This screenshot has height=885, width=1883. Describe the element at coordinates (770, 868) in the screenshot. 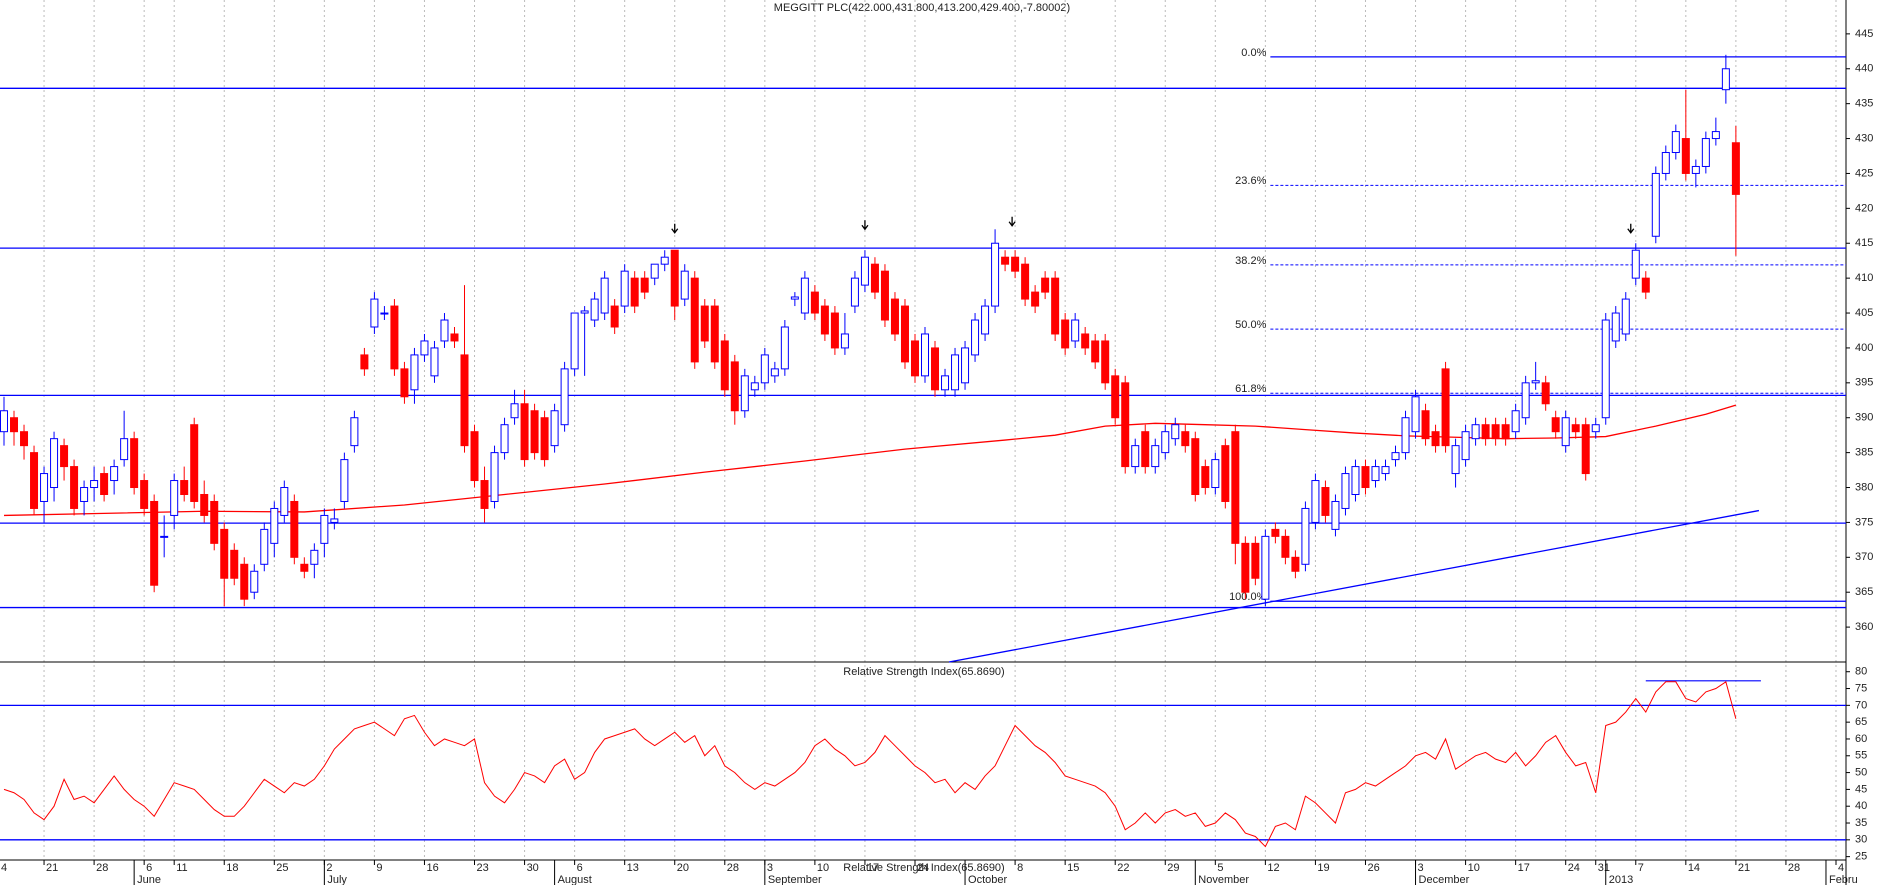

I see `x-tick-label: 3` at that location.